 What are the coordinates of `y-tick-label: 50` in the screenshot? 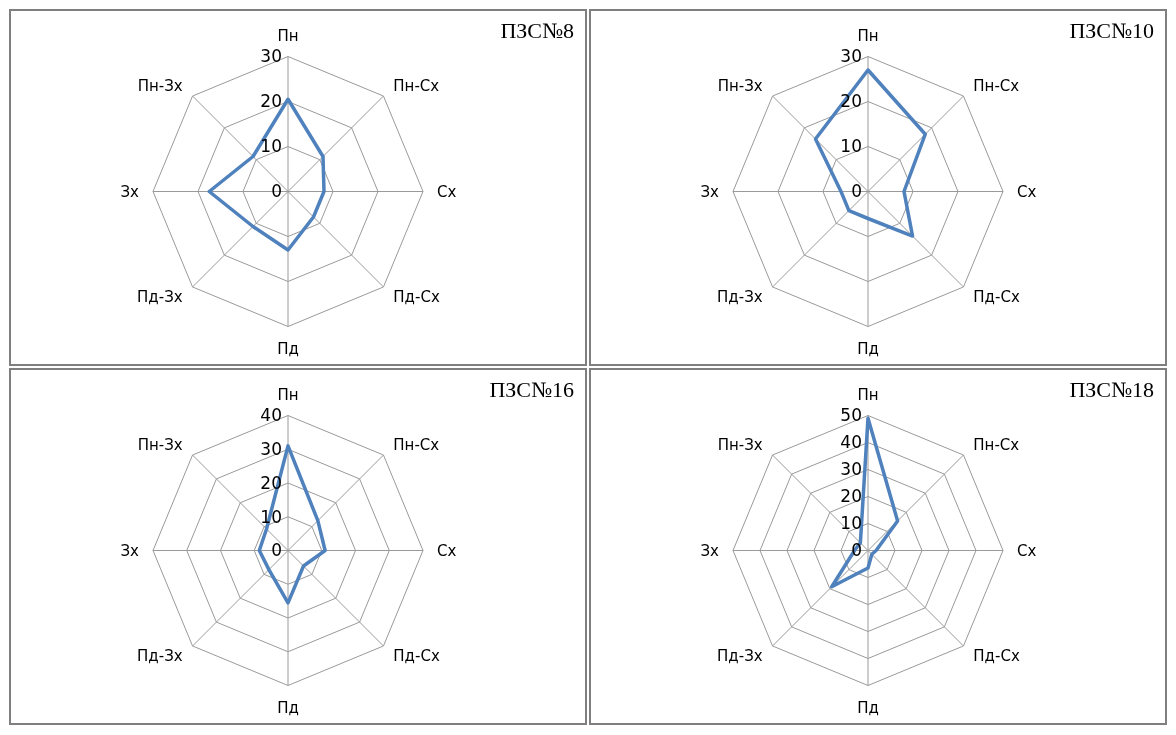 It's located at (851, 415).